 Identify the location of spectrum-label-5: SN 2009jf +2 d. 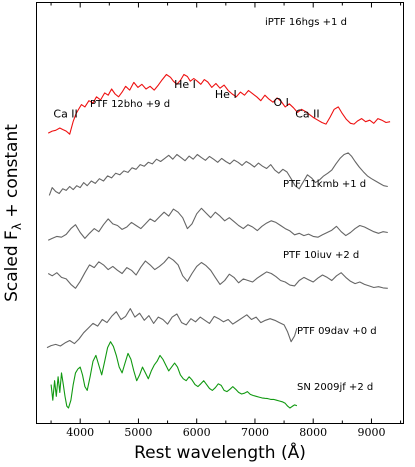
(335, 387).